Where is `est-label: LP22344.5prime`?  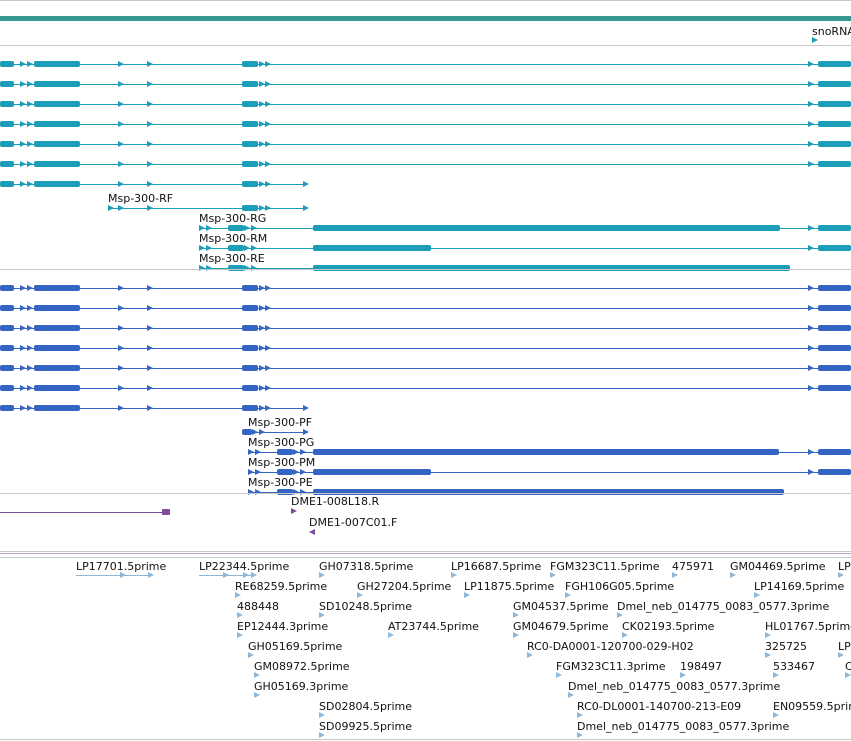 est-label: LP22344.5prime is located at coordinates (244, 566).